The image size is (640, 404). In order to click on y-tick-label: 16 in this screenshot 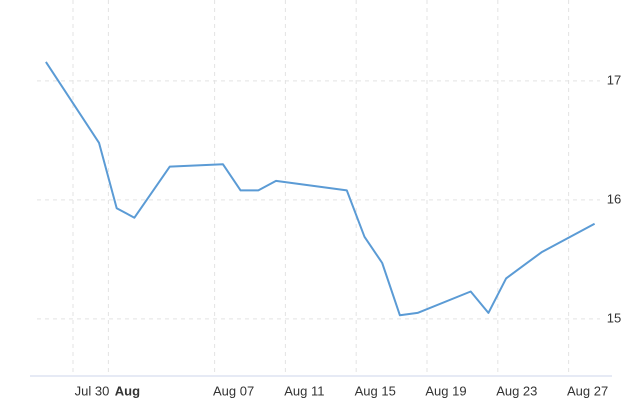, I will do `click(614, 198)`.